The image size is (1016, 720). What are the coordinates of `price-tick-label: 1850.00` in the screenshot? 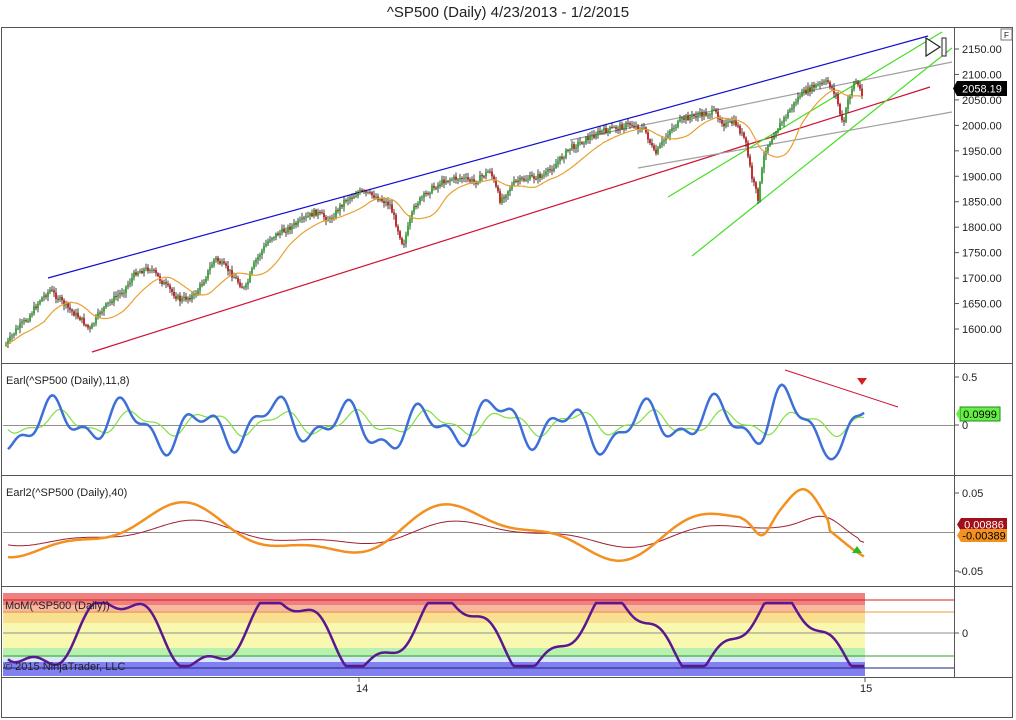 It's located at (982, 203).